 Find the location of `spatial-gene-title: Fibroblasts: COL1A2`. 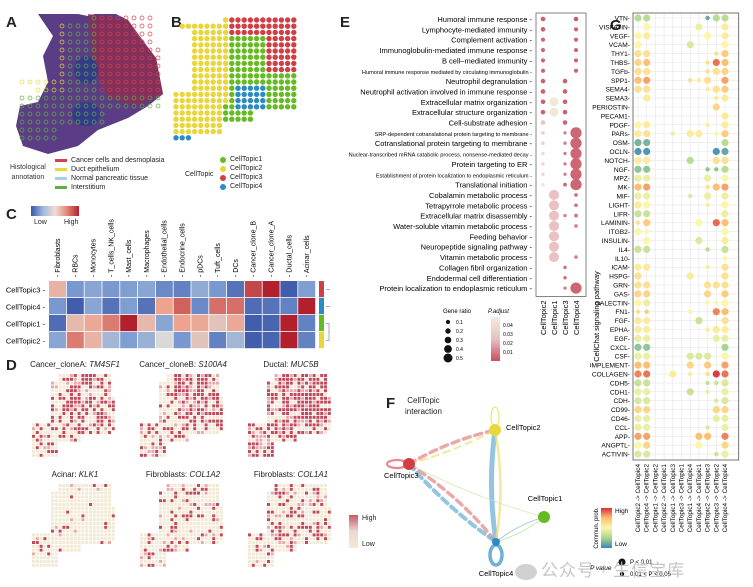

spatial-gene-title: Fibroblasts: COL1A2 is located at coordinates (183, 474).